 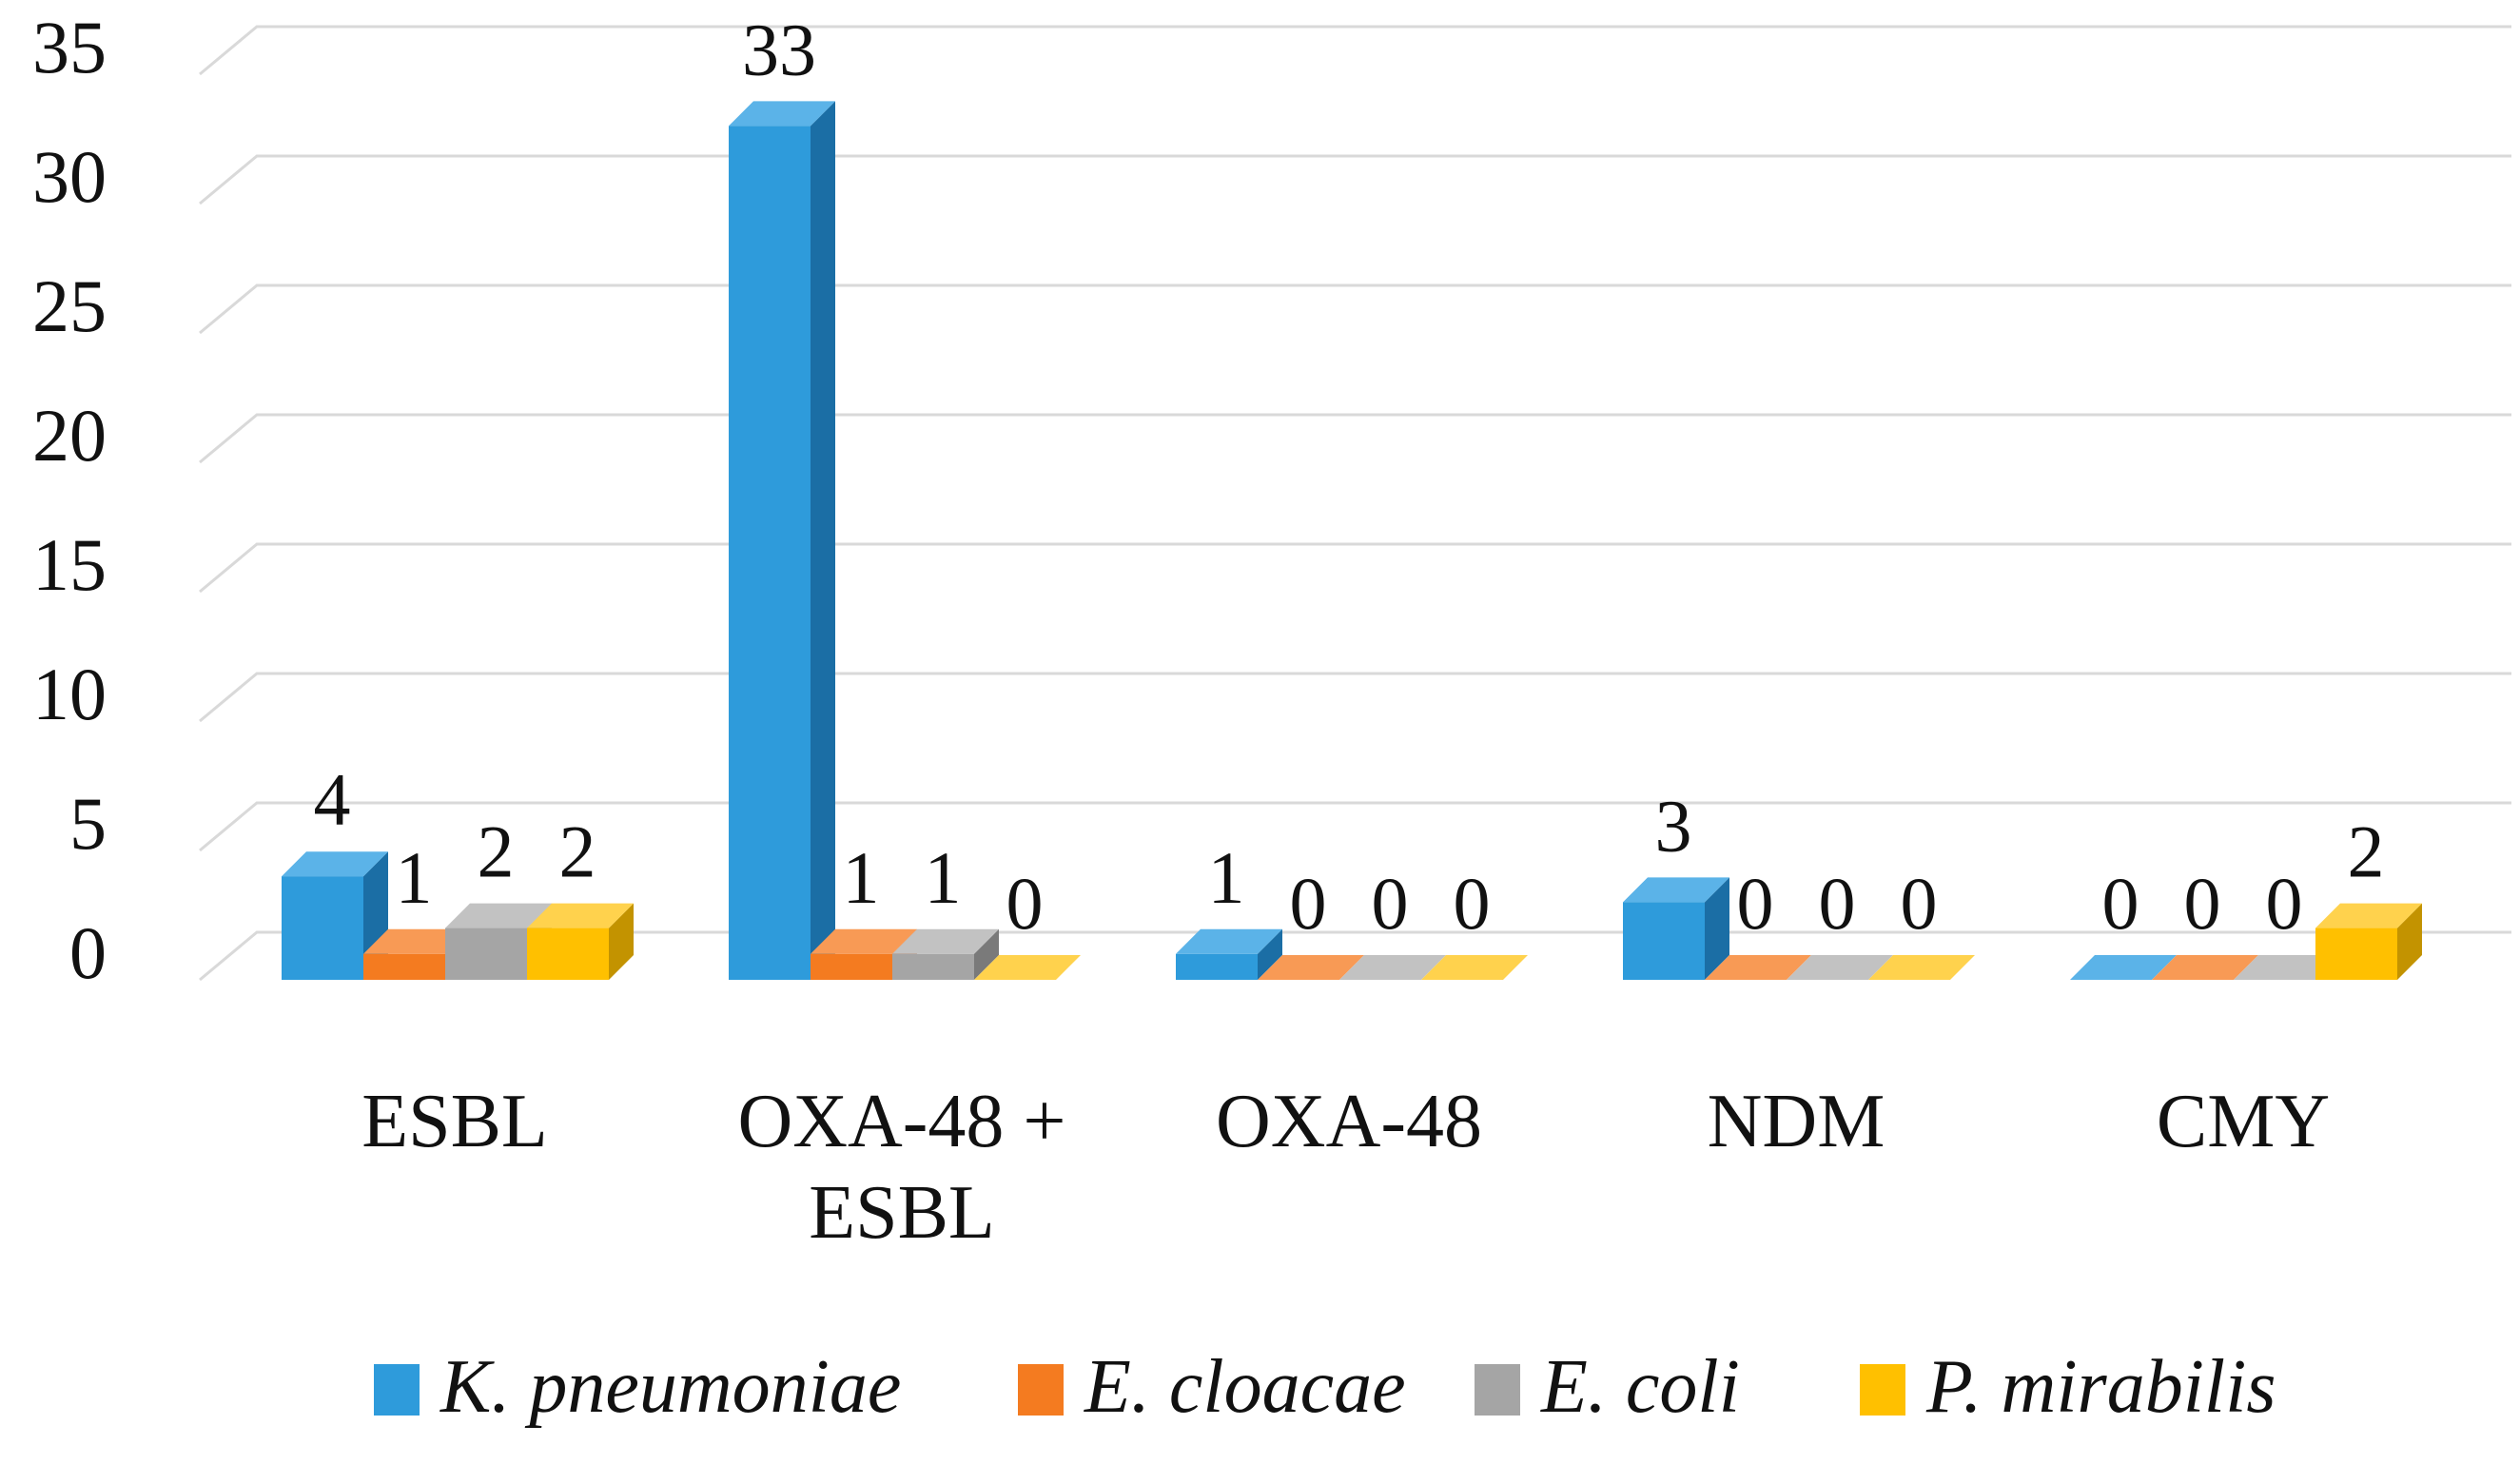 I want to click on data-label: 3, so click(x=1673, y=825).